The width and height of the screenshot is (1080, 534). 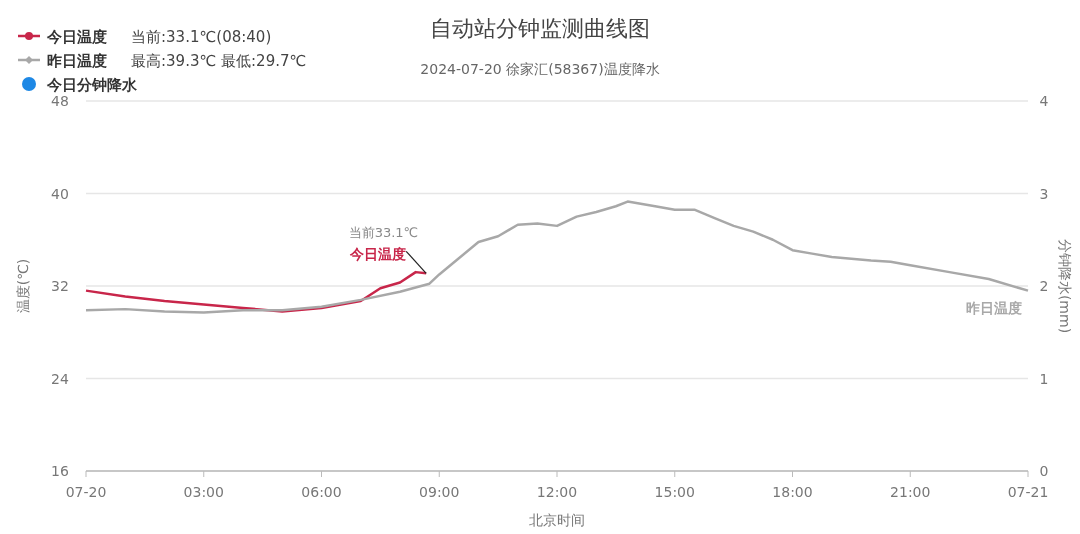 I want to click on x-tick-label: 07-20, so click(x=86, y=492).